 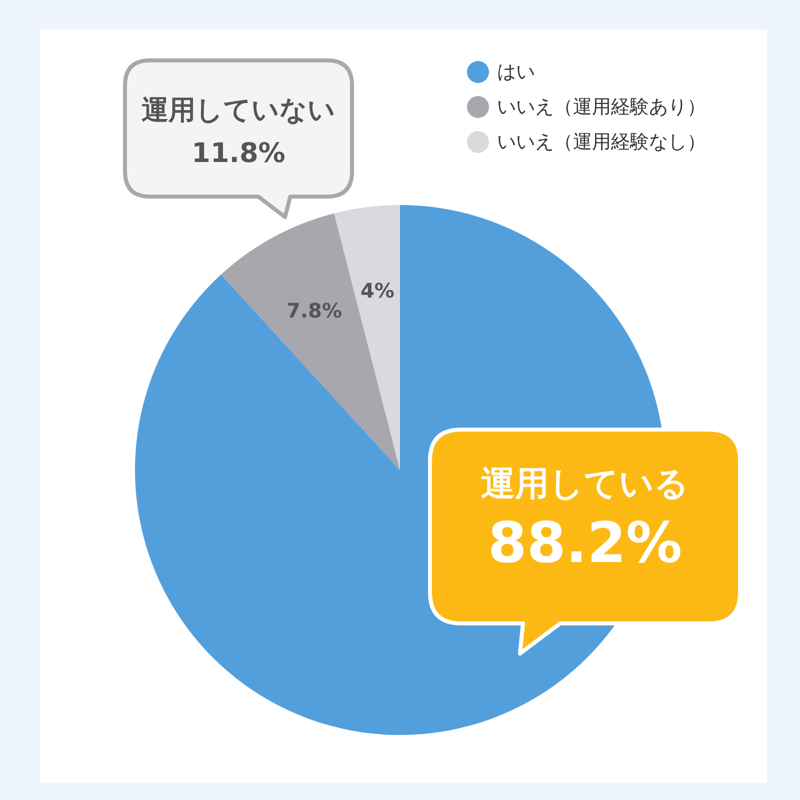 I want to click on data-label: 7.8%, so click(x=314, y=310).